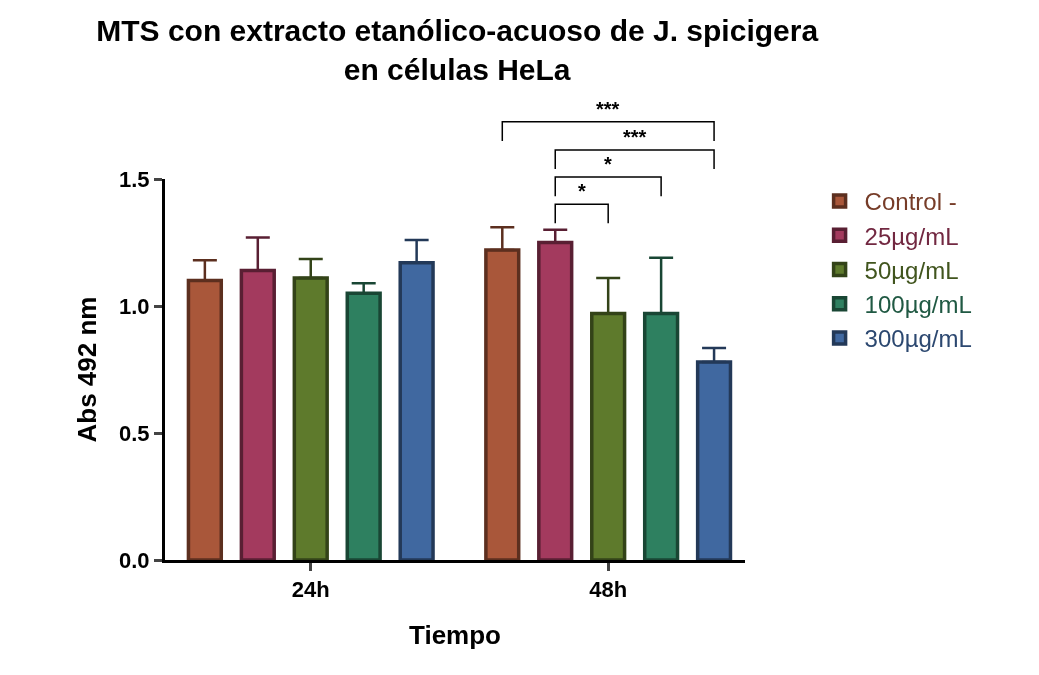 This screenshot has width=1039, height=675. I want to click on y-tick-label: 1.5, so click(134, 179).